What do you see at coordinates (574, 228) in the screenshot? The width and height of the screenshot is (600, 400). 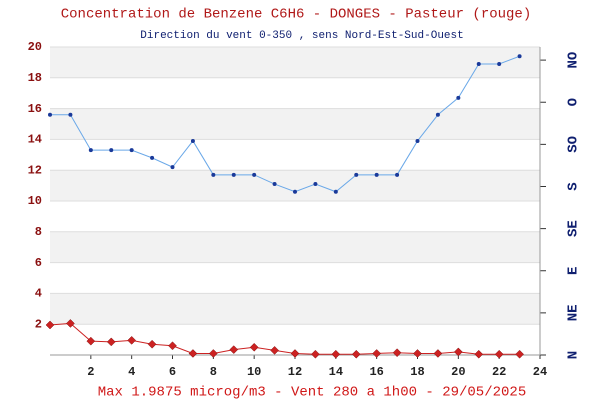 I see `y2-tick-label: SE` at bounding box center [574, 228].